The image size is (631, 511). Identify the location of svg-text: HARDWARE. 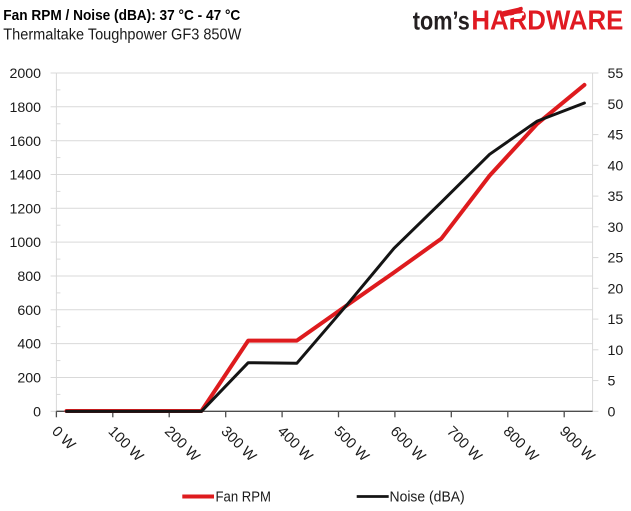
(547, 19).